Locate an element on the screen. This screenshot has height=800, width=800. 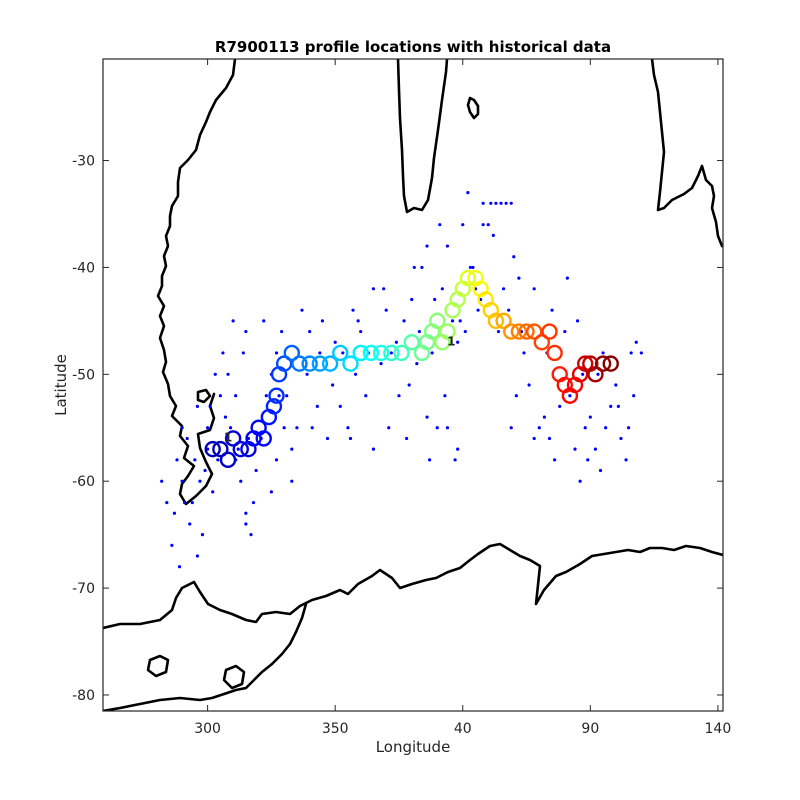
x-axis-label: Longitude is located at coordinates (413, 747).